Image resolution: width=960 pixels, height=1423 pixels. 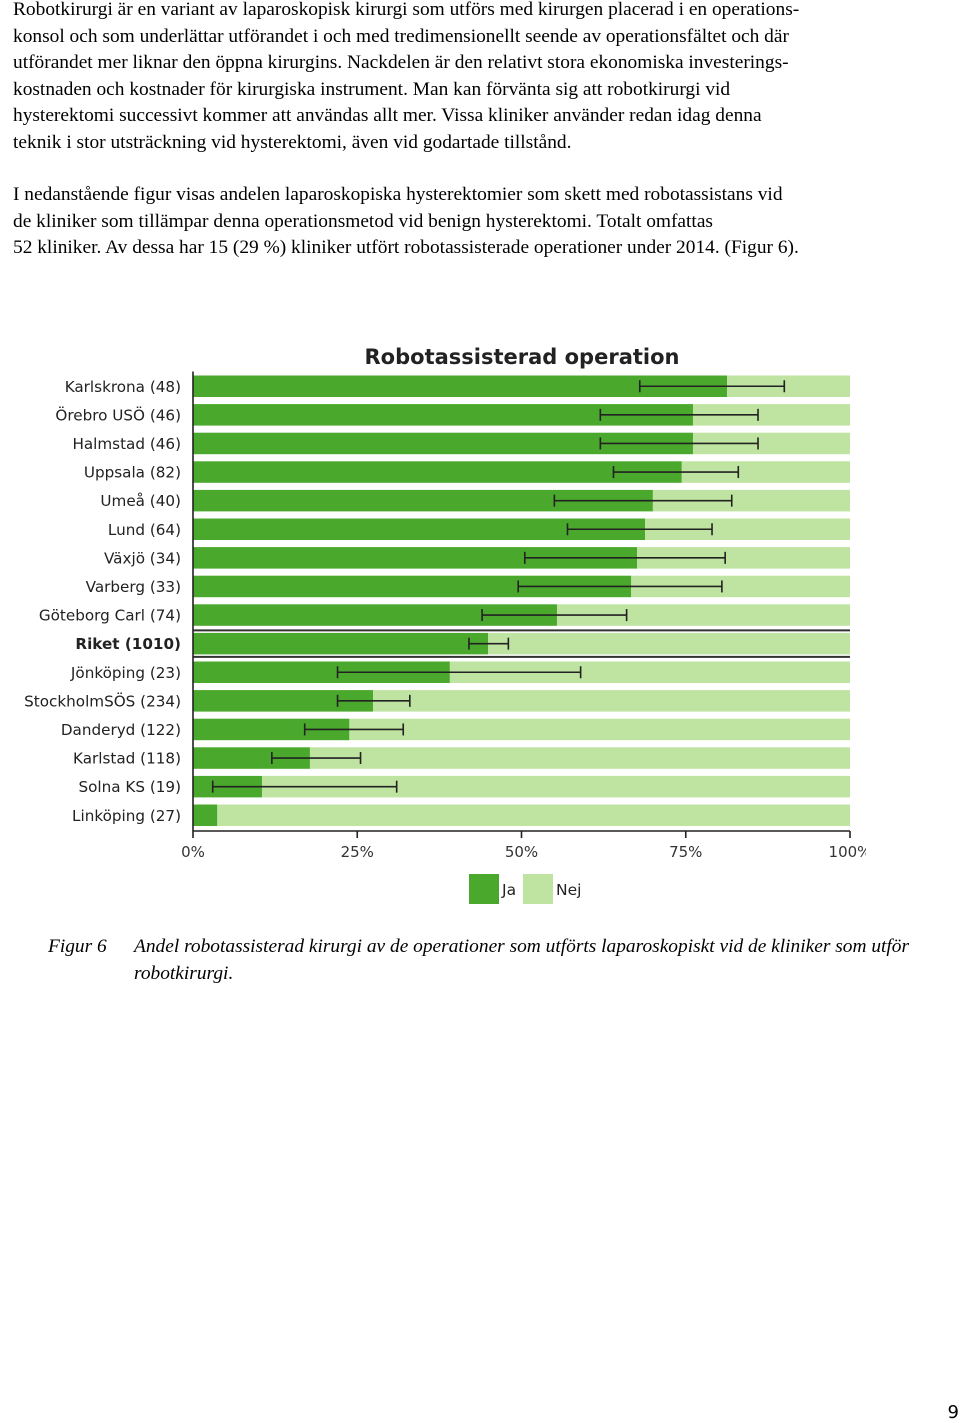 What do you see at coordinates (521, 852) in the screenshot?
I see `x-tick-label: 50%` at bounding box center [521, 852].